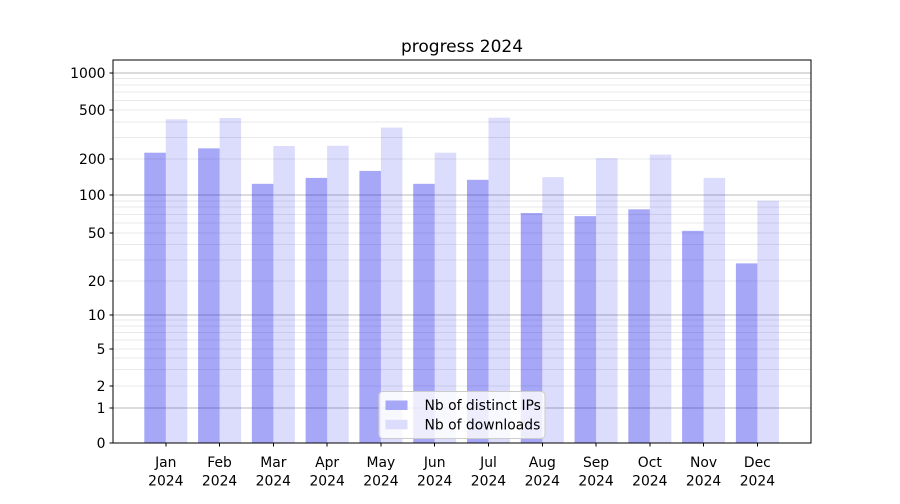 This screenshot has width=900, height=504. Describe the element at coordinates (639, 326) in the screenshot. I see `bar-distinct-ips-oct` at that location.